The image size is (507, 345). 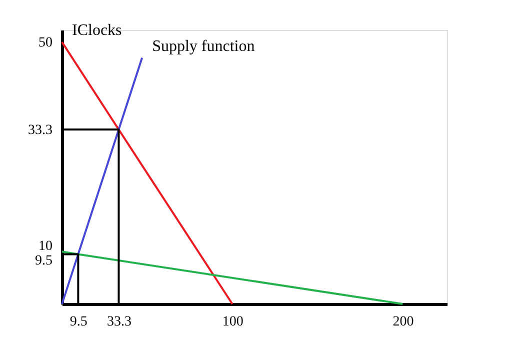 I want to click on y-tick-label: 33.3, so click(x=40, y=130).